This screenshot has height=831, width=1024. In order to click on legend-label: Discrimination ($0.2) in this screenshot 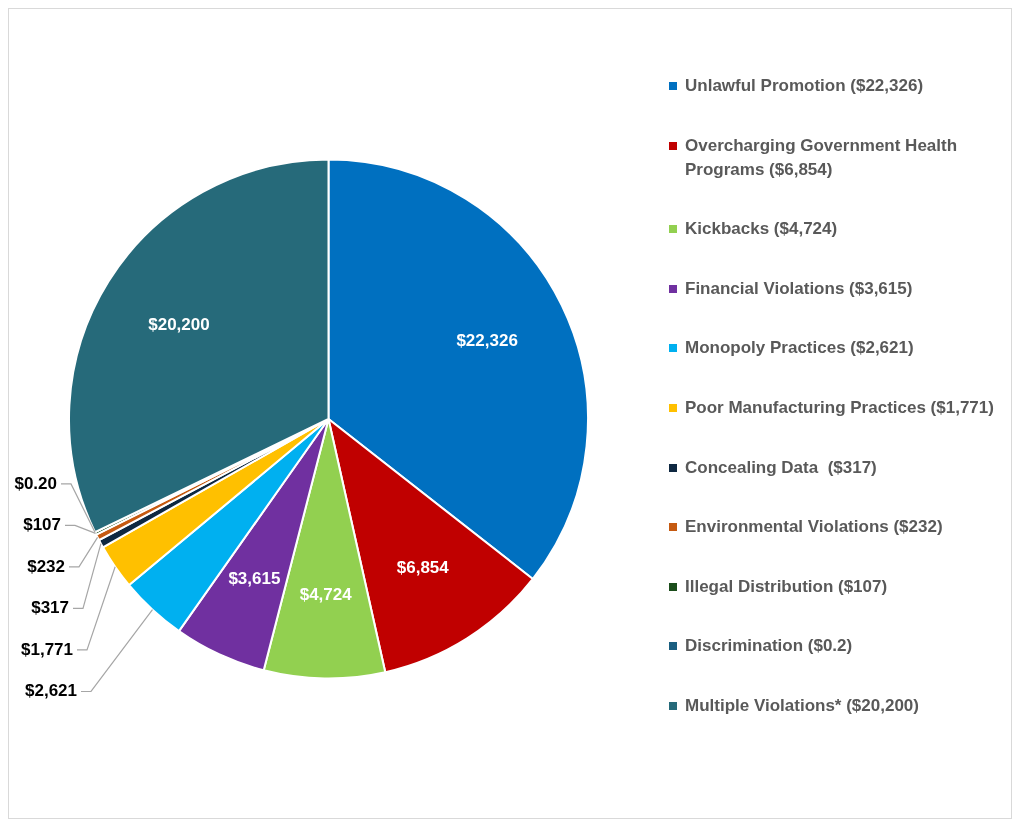, I will do `click(769, 646)`.